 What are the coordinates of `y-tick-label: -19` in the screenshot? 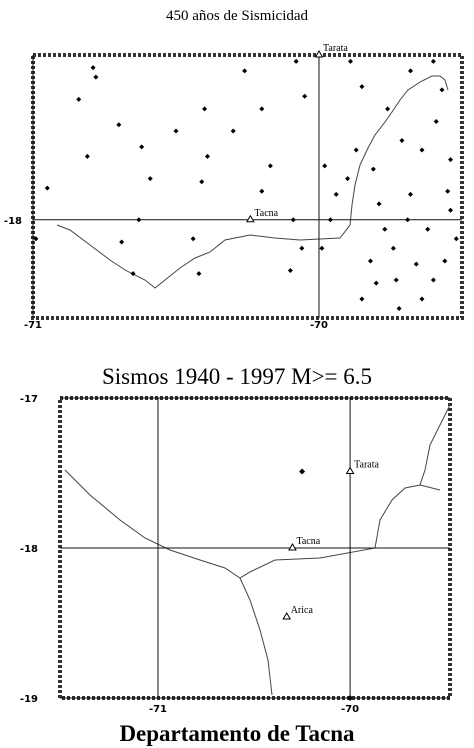 It's located at (29, 699).